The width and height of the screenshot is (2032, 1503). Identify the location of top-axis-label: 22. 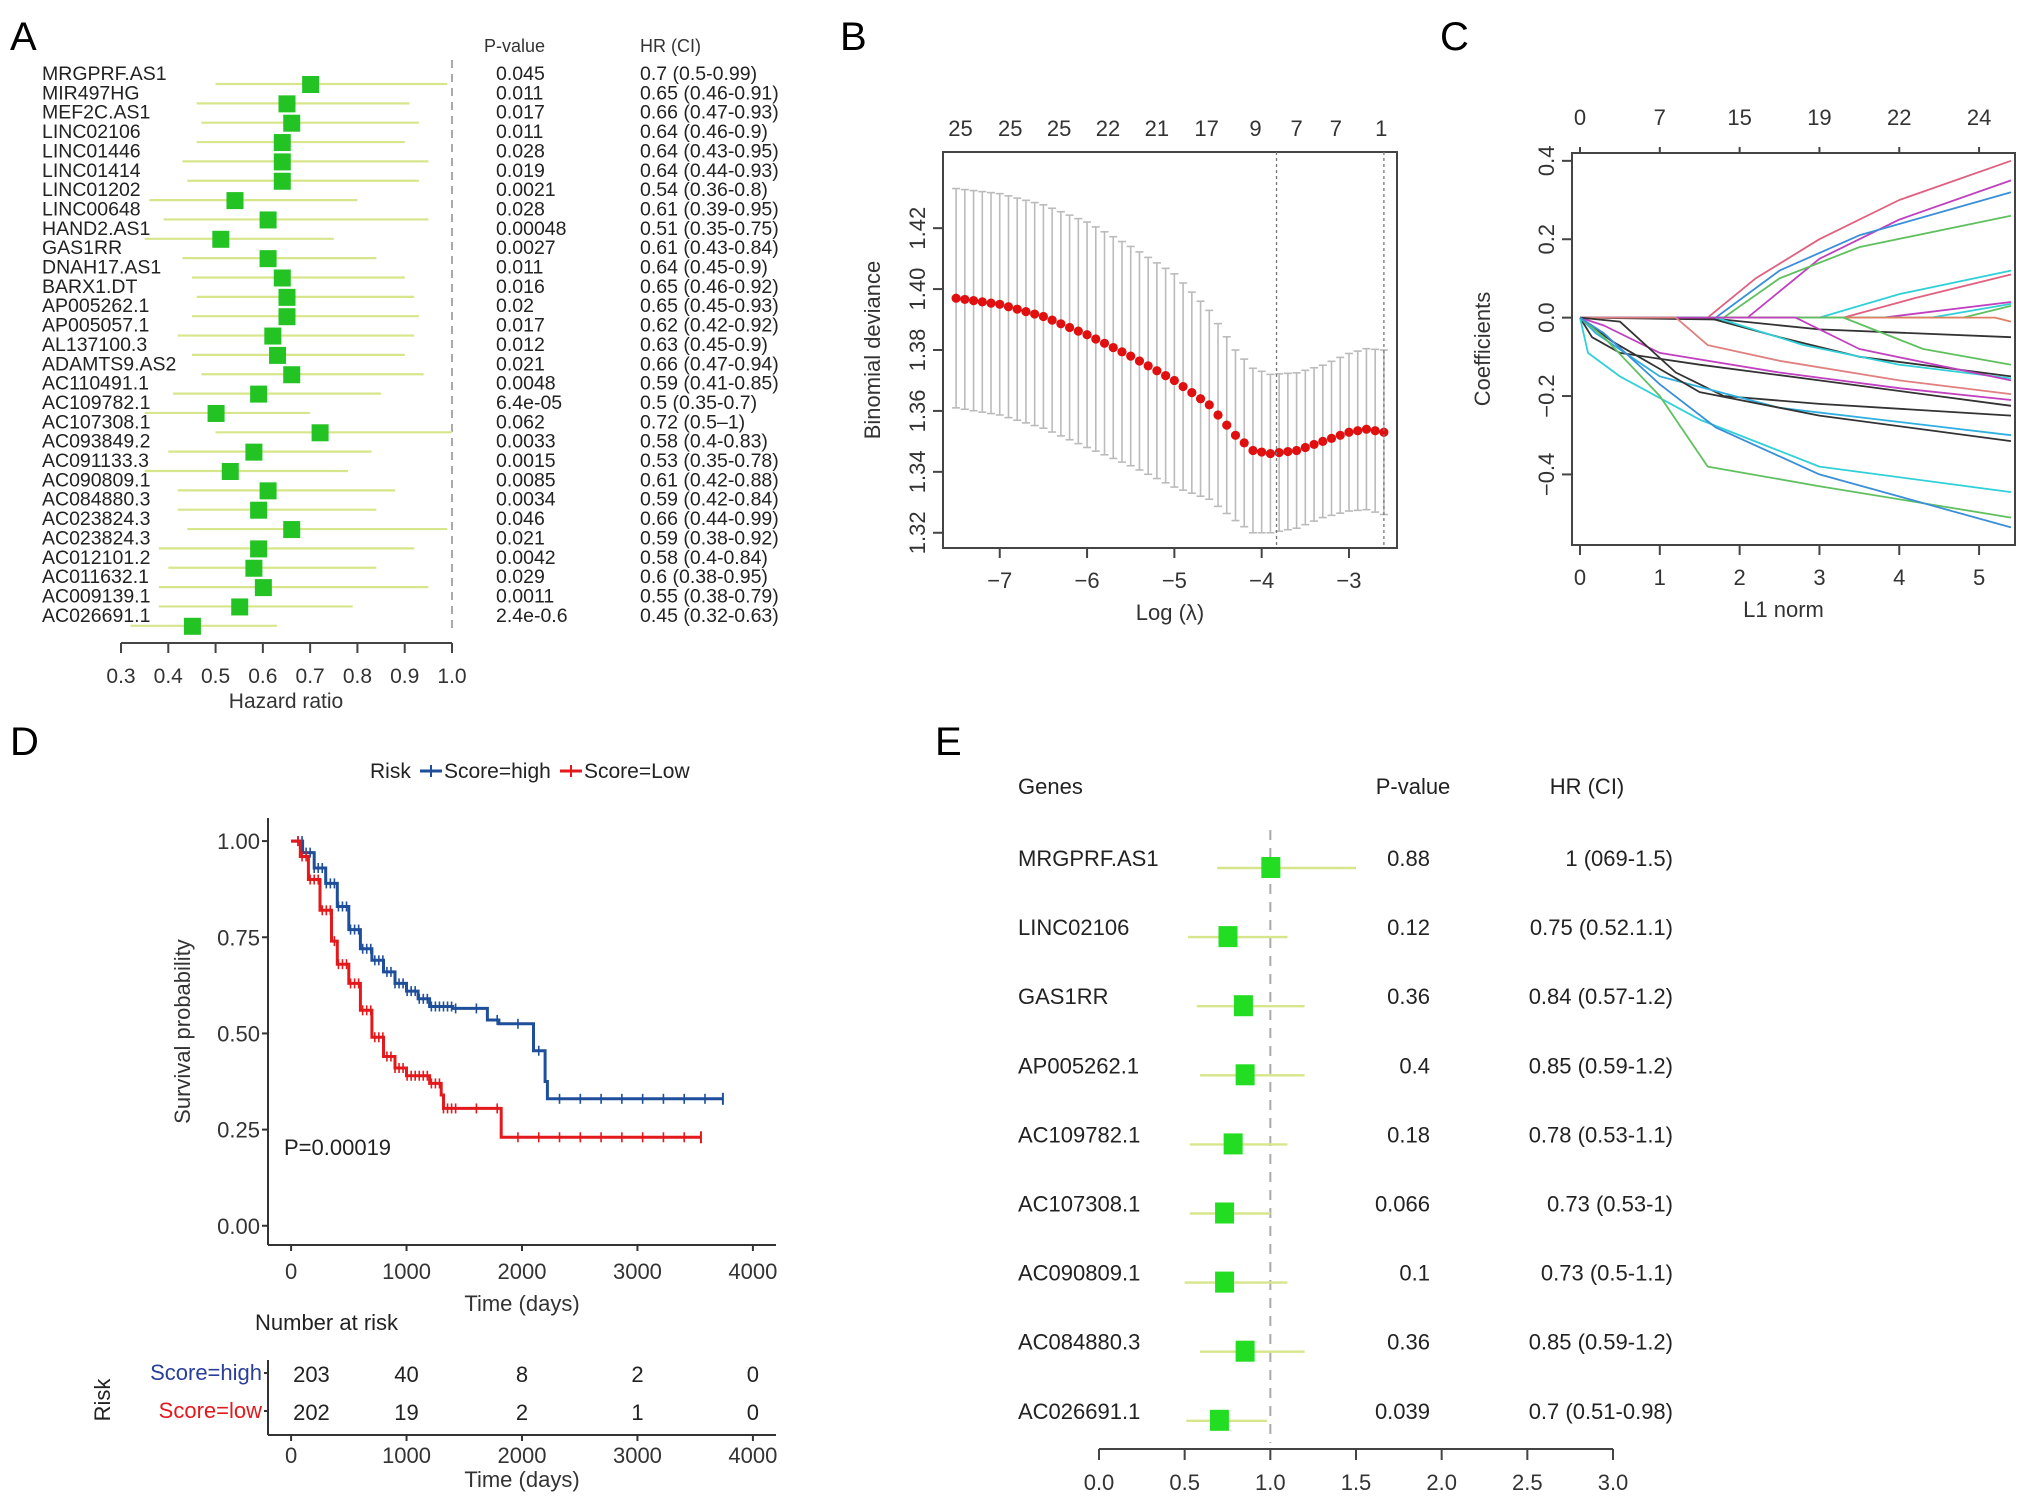
(1899, 117).